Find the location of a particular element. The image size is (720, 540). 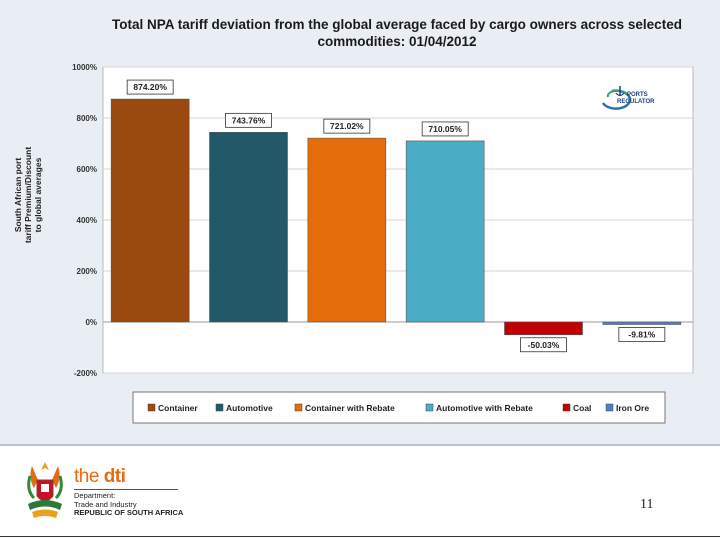

svg-text: 874.20% is located at coordinates (150, 87).